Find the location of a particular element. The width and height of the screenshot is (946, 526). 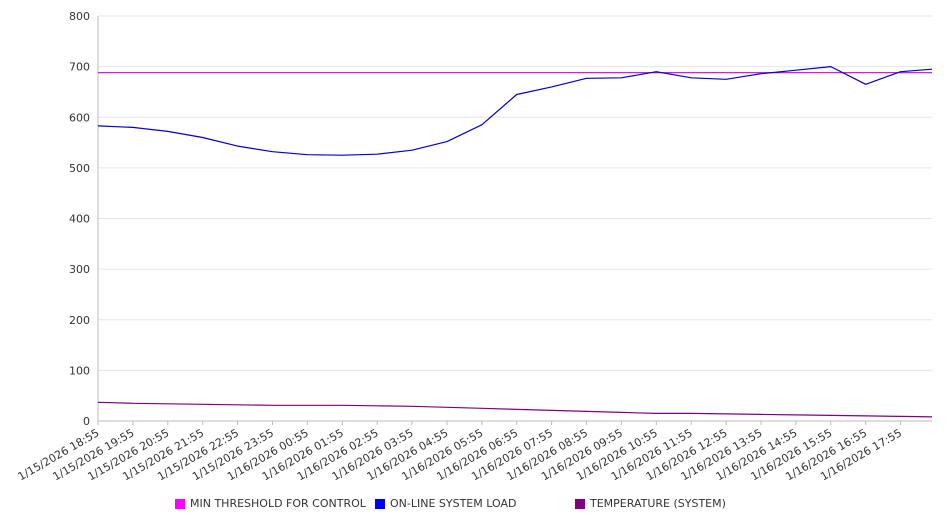

y-tick-label: 600 is located at coordinates (79, 117).